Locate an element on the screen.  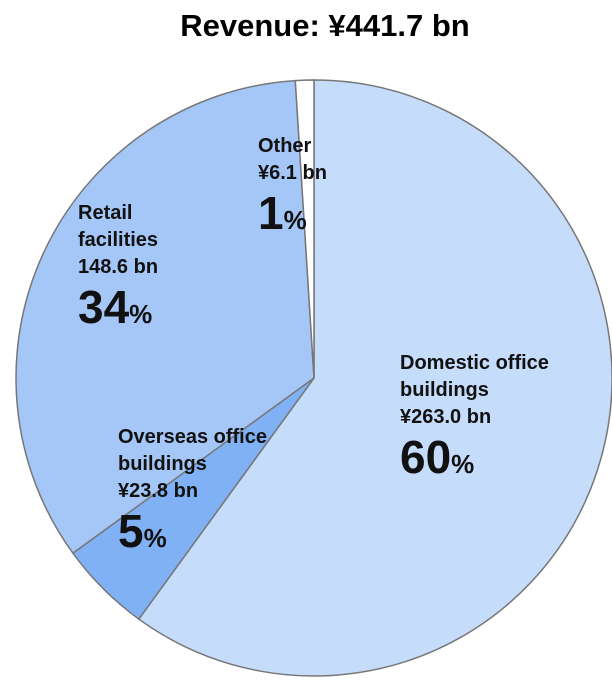
slice-label: Domestic office buildings ¥263.0 bn 60% is located at coordinates (475, 420).